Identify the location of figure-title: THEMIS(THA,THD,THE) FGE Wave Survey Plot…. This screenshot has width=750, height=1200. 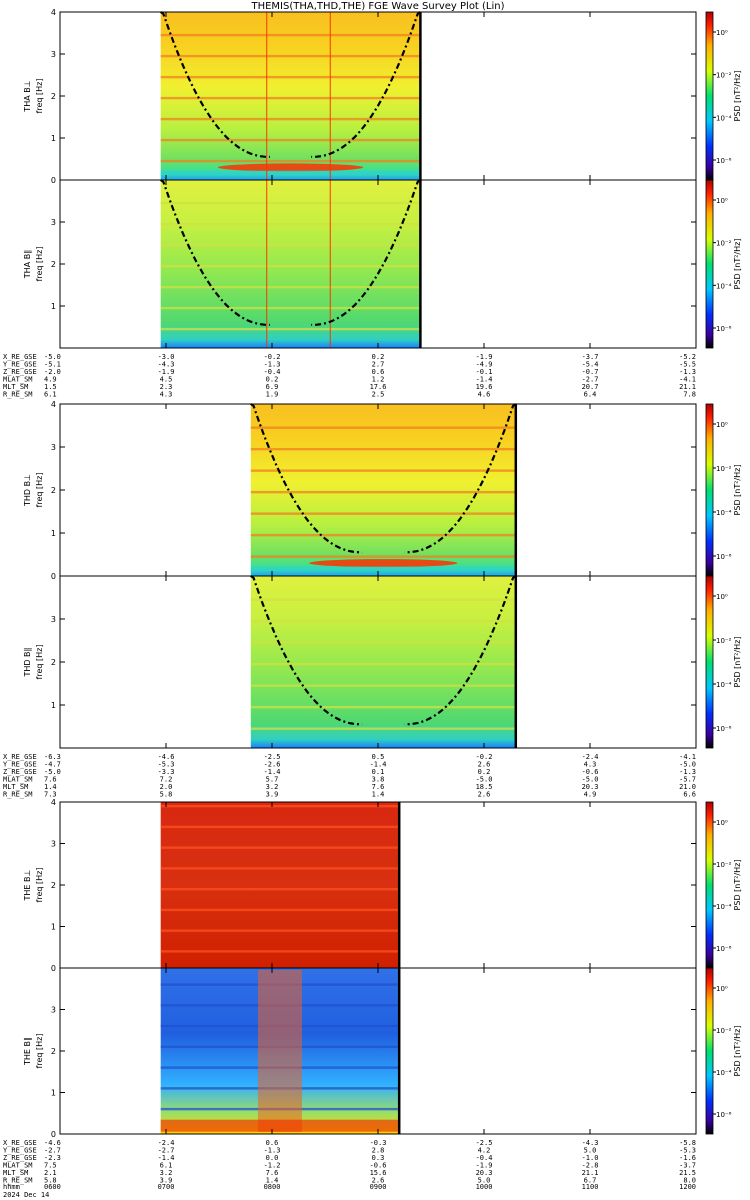
(378, 6).